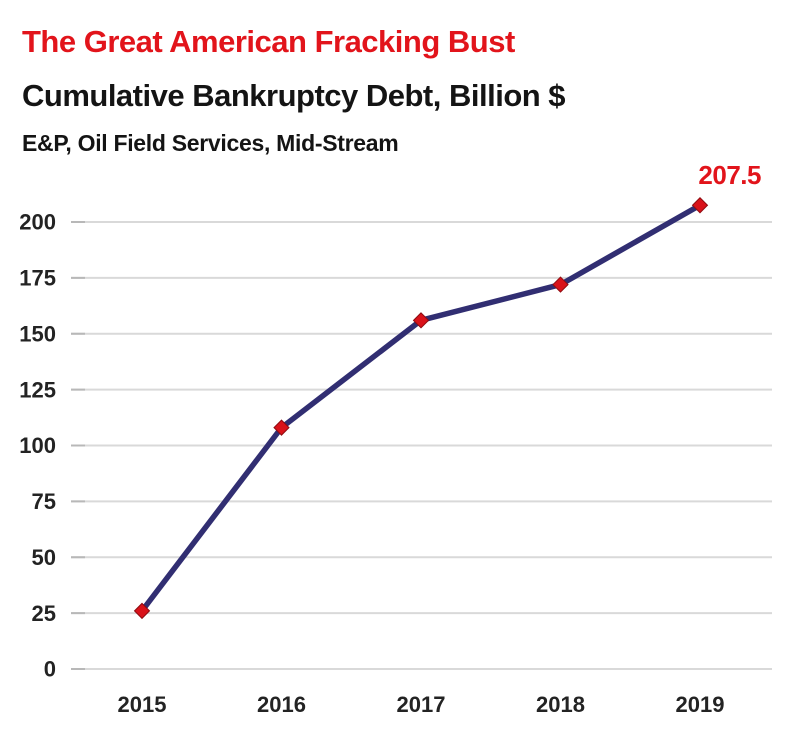  I want to click on y-tick-label: 175, so click(37, 278).